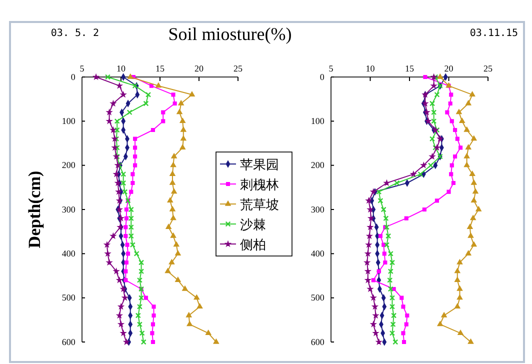 The image size is (532, 364). I want to click on text: 03. 5. 2, so click(75, 33).